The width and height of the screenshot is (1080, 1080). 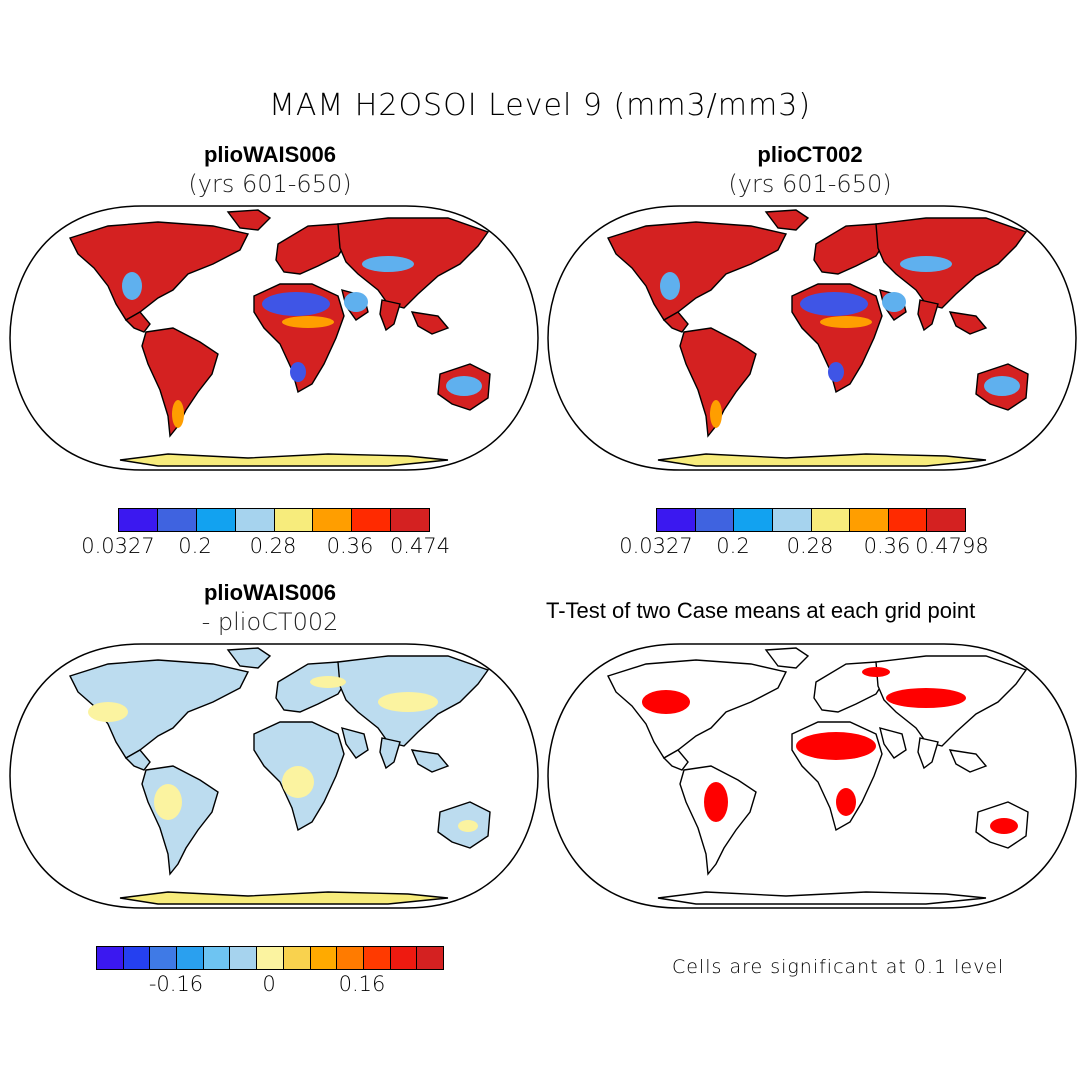 I want to click on colorbar-1-tick: 0.474, so click(x=420, y=546).